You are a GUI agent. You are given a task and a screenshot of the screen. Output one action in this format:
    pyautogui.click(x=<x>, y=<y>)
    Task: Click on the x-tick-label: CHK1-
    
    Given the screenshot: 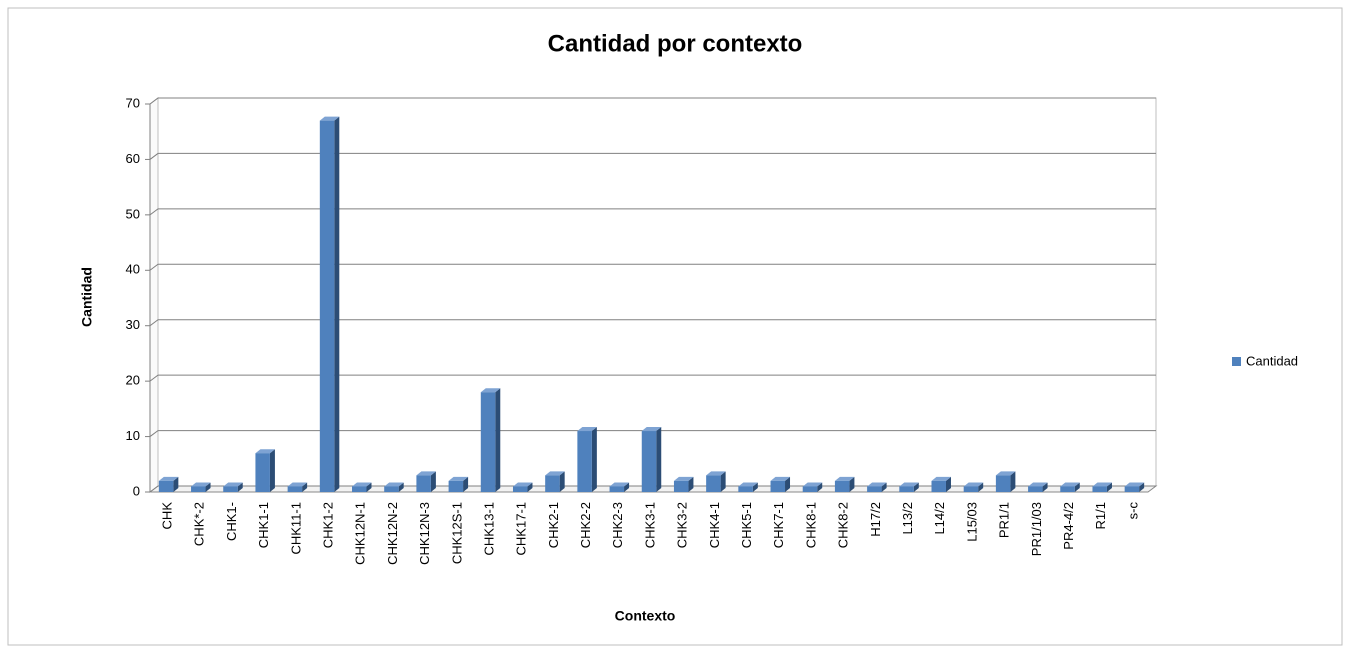 What is the action you would take?
    pyautogui.click(x=231, y=521)
    